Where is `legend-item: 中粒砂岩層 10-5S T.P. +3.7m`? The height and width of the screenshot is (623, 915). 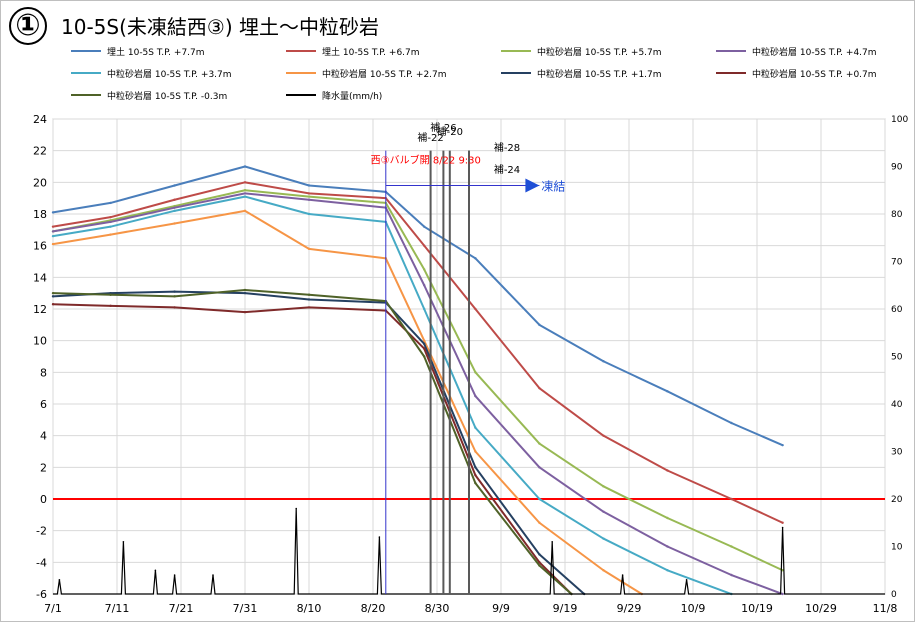 legend-item: 中粒砂岩層 10-5S T.P. +3.7m is located at coordinates (151, 73).